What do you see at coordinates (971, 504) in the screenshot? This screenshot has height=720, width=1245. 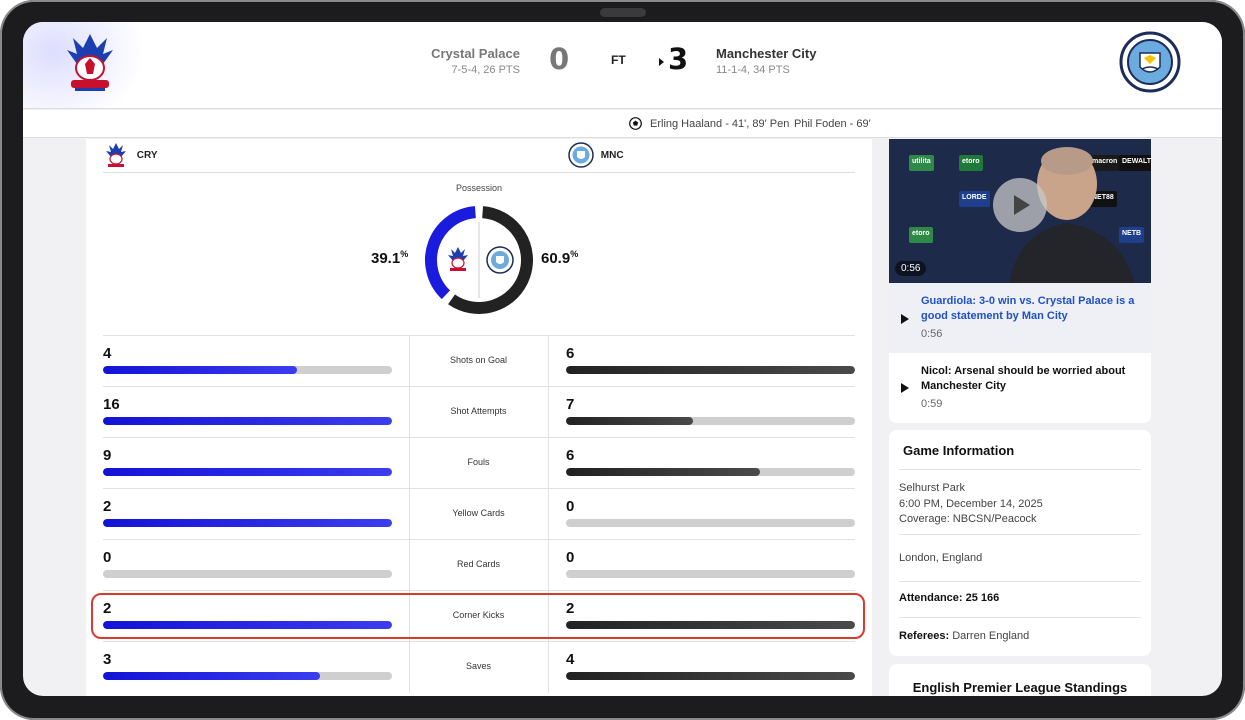 I see `match-datetime: 6:00 PM, December 14, 2025` at bounding box center [971, 504].